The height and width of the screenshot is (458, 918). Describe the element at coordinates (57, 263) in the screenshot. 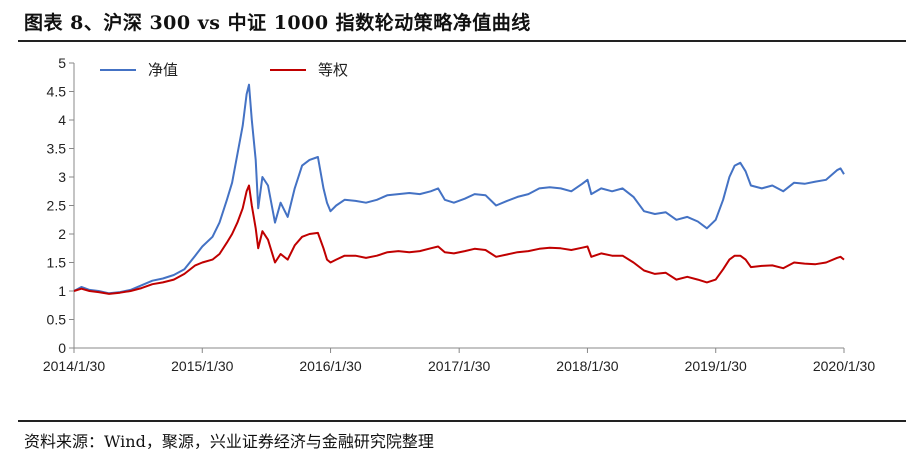

I see `y-tick-label: 1.5` at that location.